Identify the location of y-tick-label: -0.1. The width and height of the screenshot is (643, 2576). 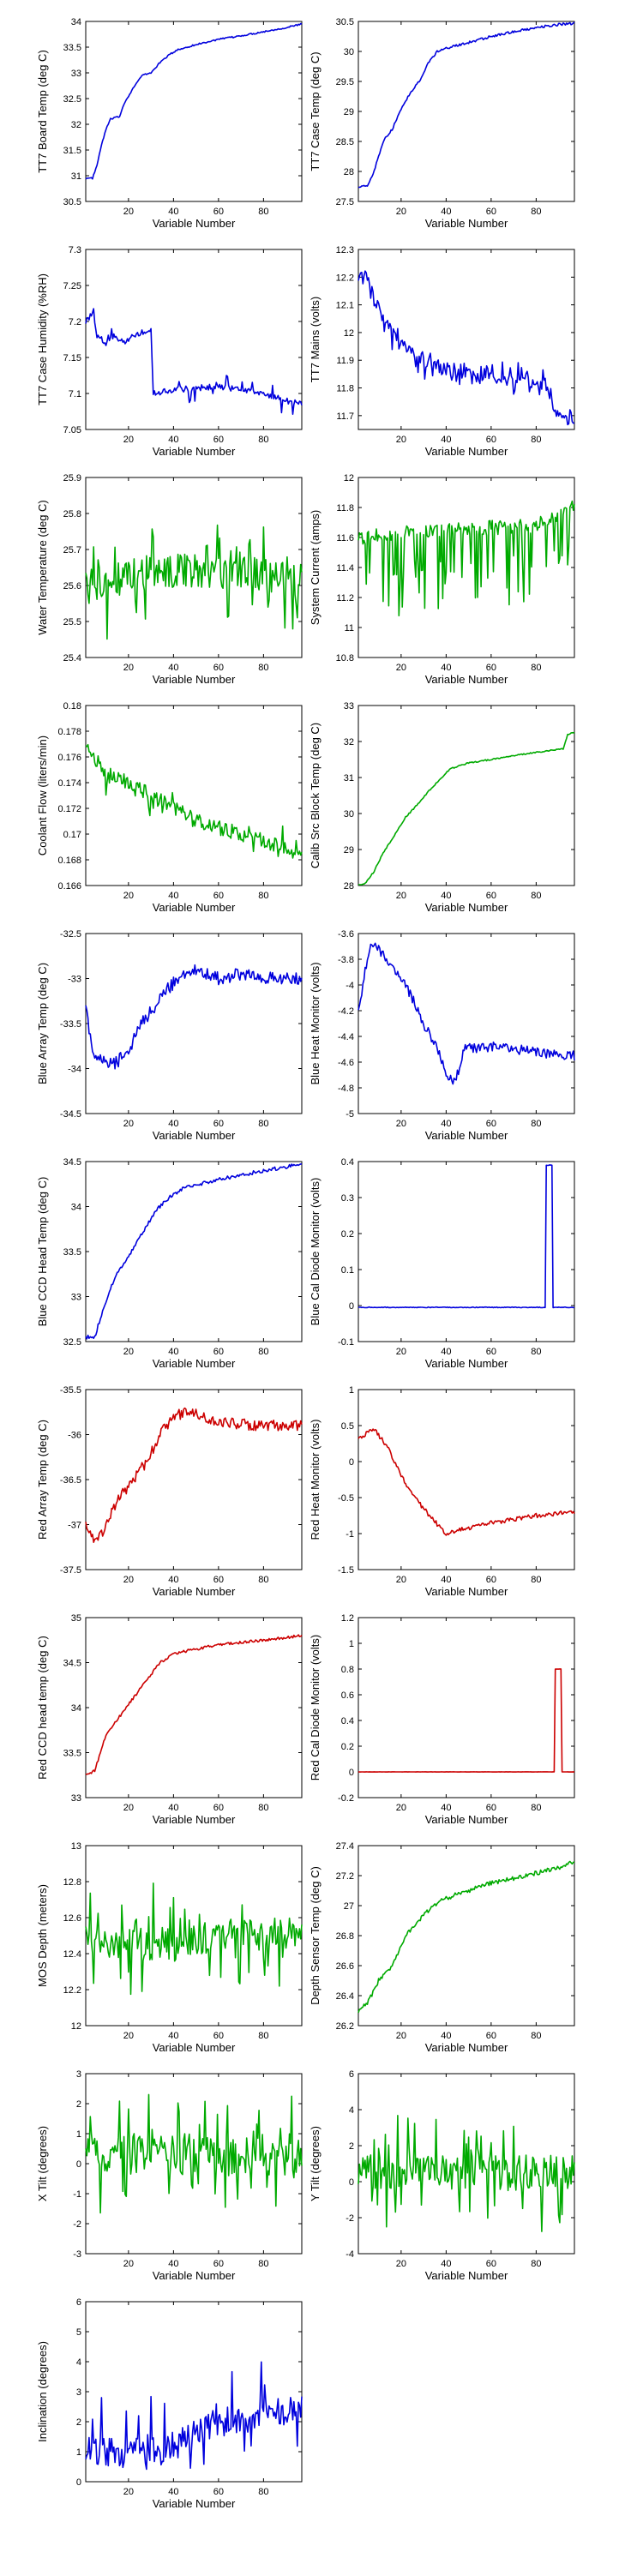
(346, 1342).